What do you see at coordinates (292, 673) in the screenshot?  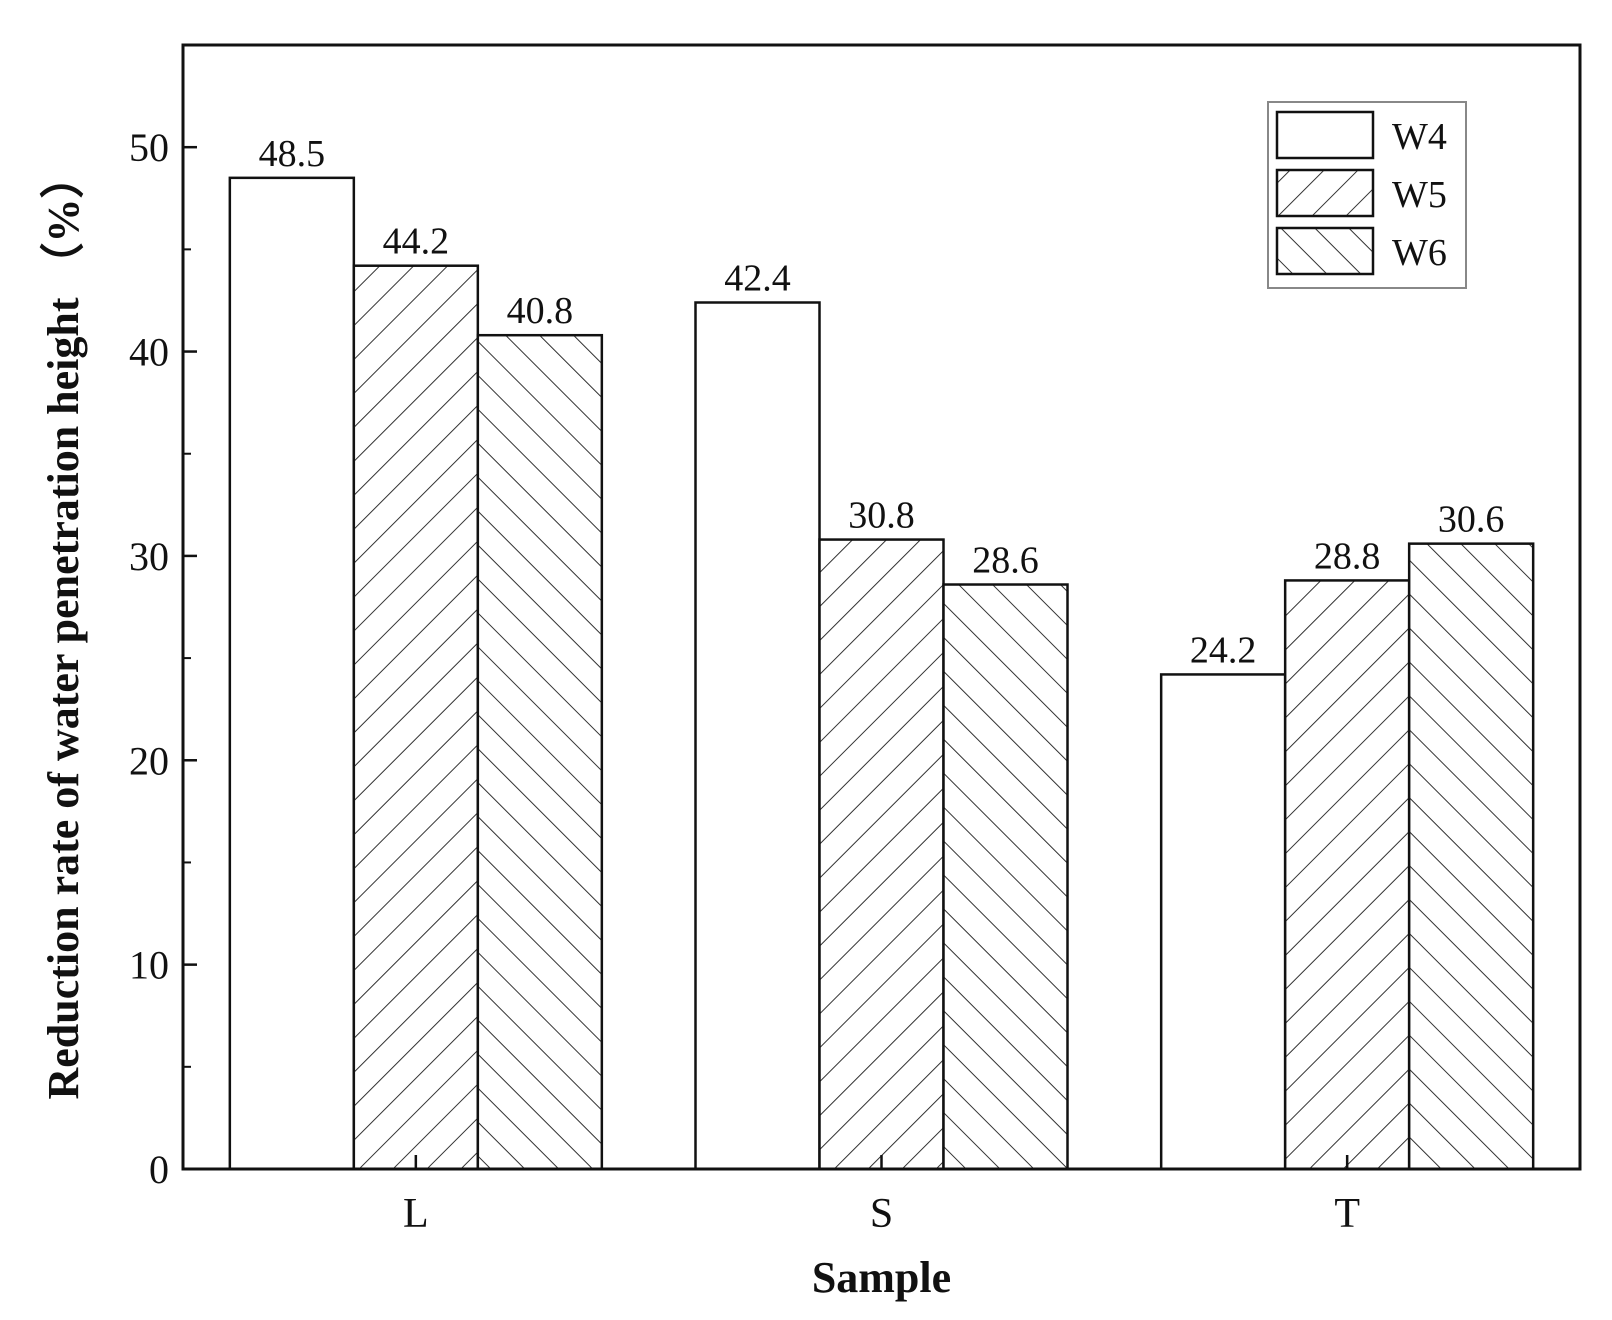 I see `bar-w4-l` at bounding box center [292, 673].